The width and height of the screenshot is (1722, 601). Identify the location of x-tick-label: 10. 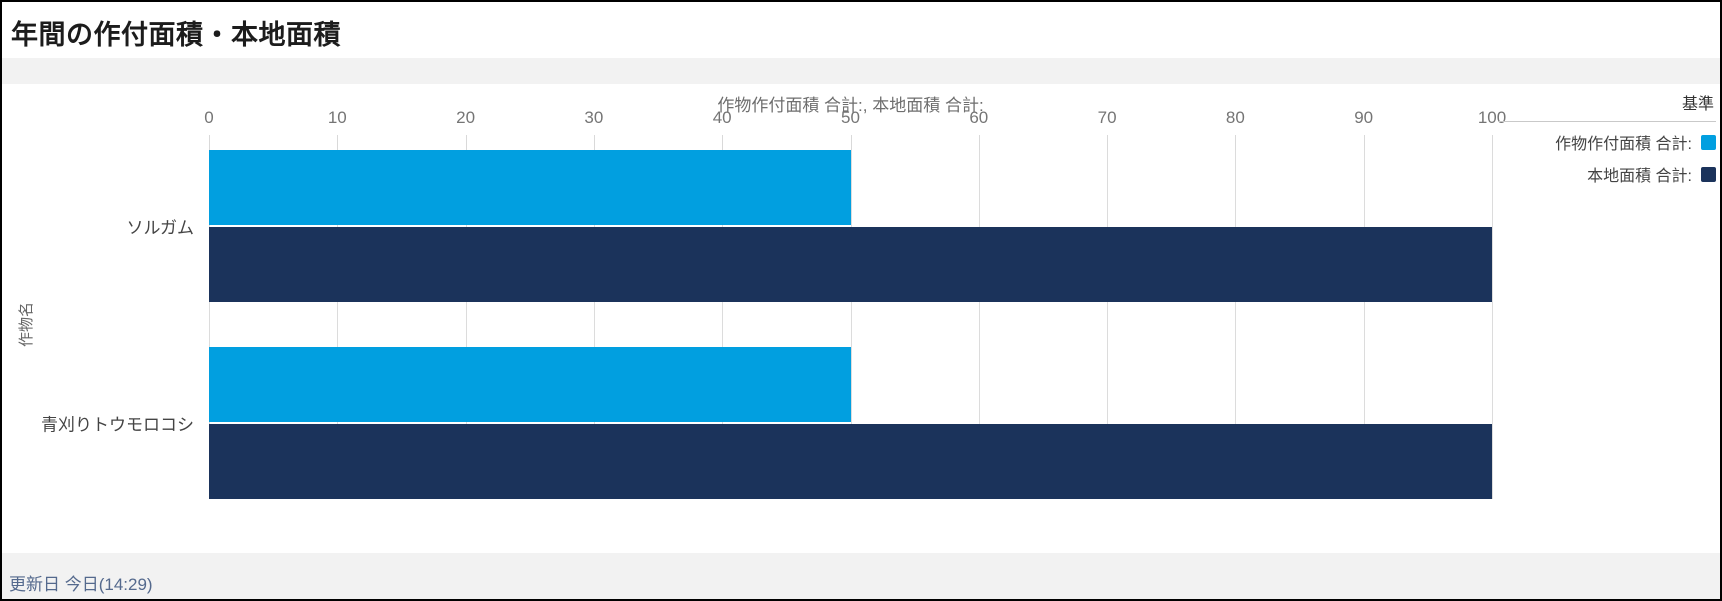
(337, 117).